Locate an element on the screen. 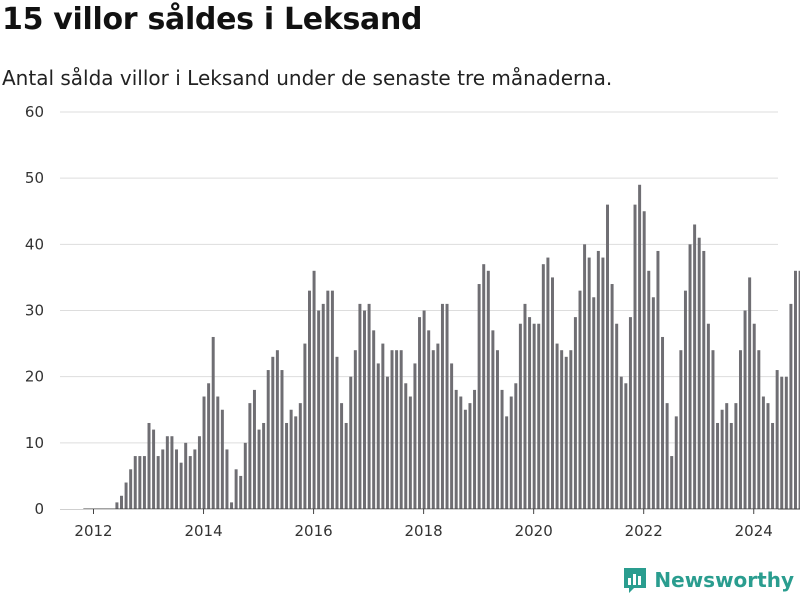  x-tick-label: 2020 is located at coordinates (534, 531).